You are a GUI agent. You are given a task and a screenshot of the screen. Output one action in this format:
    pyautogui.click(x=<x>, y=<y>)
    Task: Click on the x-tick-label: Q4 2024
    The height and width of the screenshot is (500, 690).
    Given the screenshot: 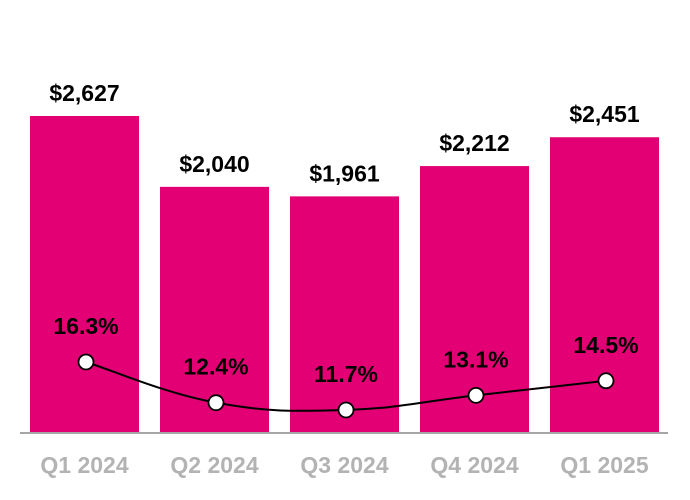 What is the action you would take?
    pyautogui.click(x=474, y=465)
    